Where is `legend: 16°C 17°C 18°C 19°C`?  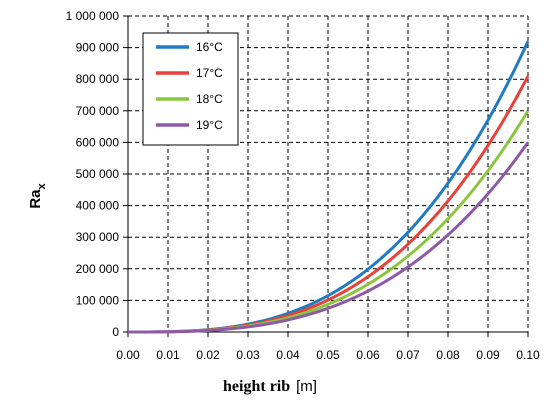 legend: 16°C 17°C 18°C 19°C is located at coordinates (190, 89).